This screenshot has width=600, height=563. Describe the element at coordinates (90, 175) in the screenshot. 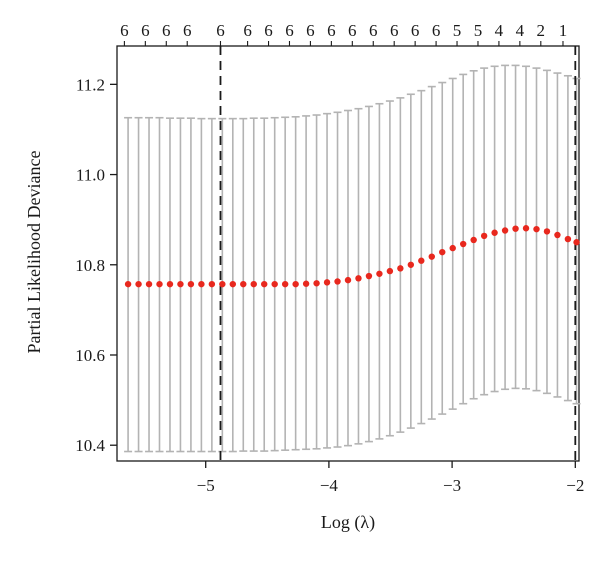

I see `y-tick-label: 11.0` at that location.